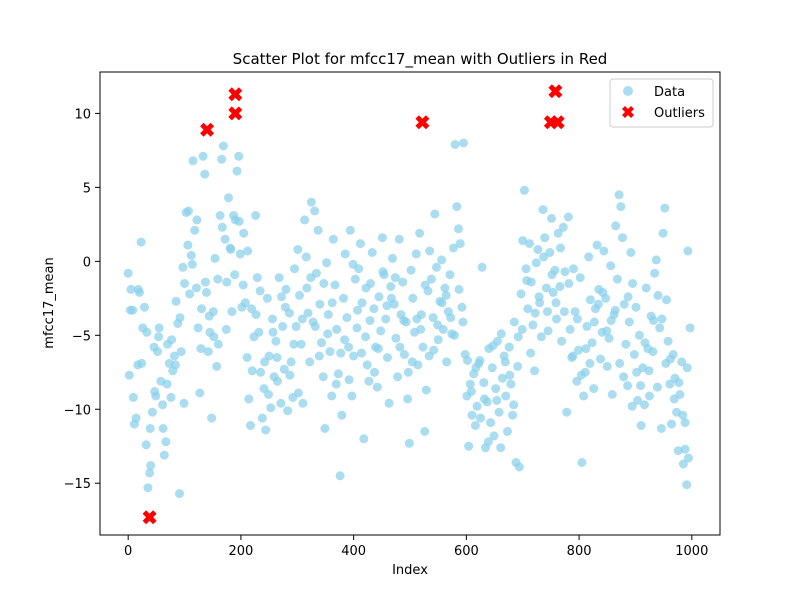 The width and height of the screenshot is (800, 600). I want to click on x-tick-label: 400, so click(353, 551).